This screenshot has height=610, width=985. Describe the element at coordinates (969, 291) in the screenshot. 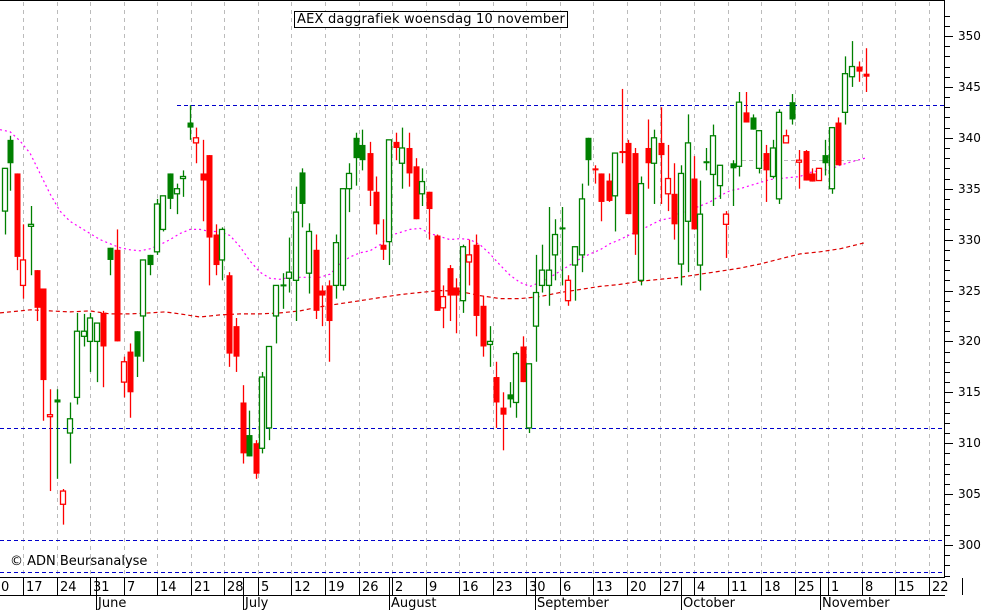

I see `y-tick-325: 325` at that location.